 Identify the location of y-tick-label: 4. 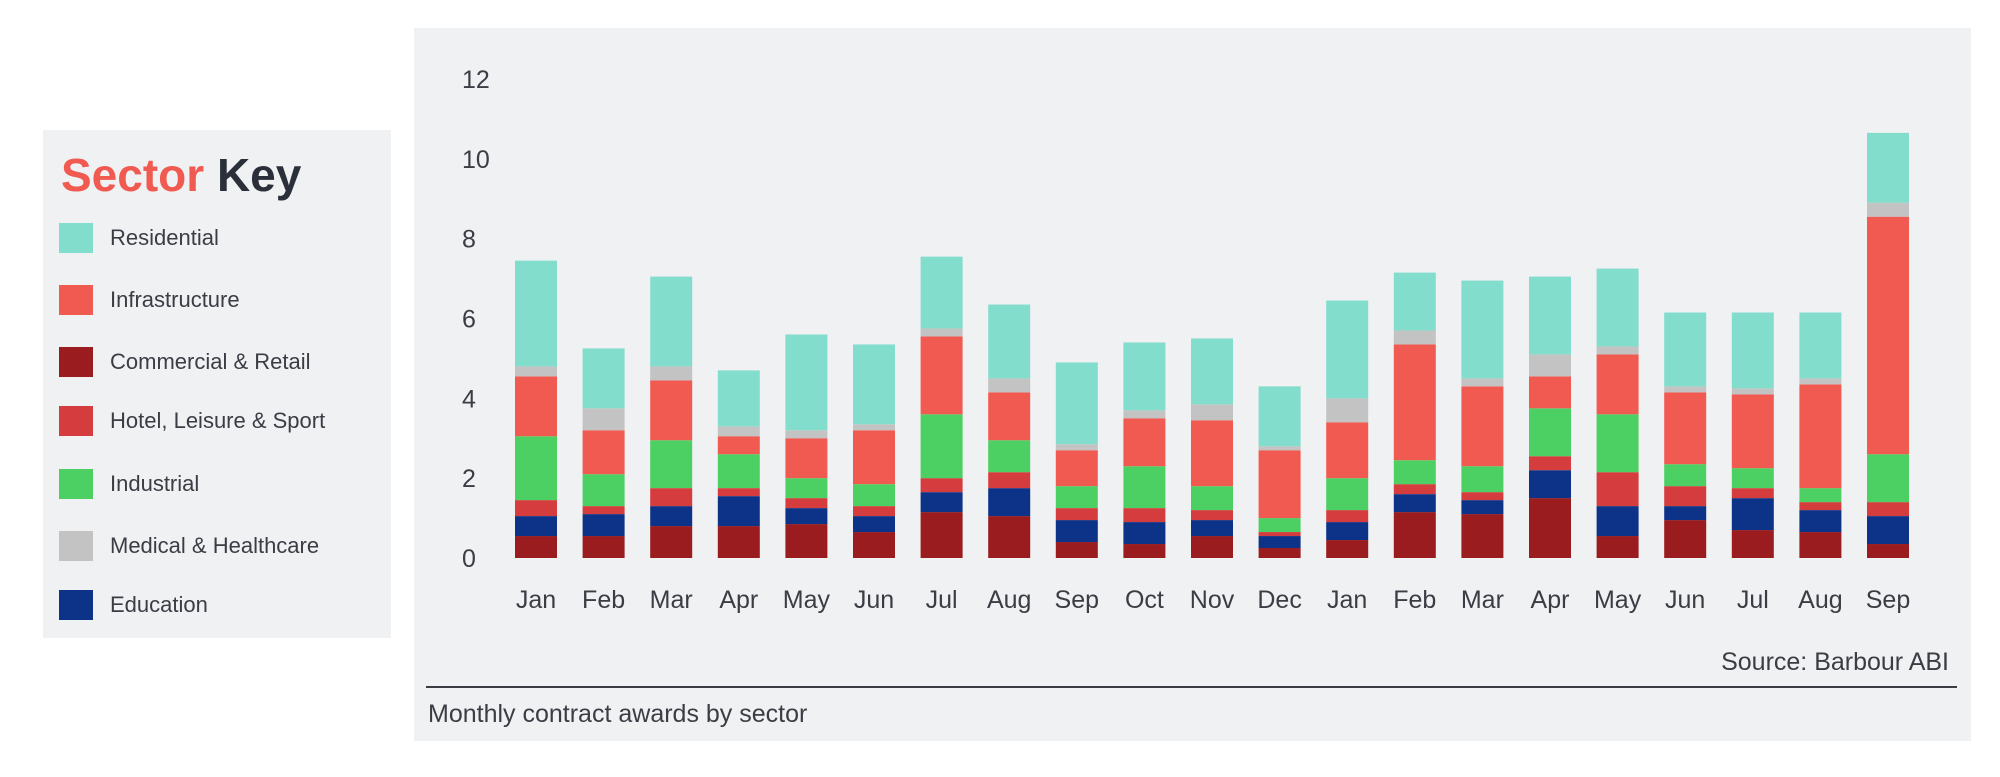
(469, 399).